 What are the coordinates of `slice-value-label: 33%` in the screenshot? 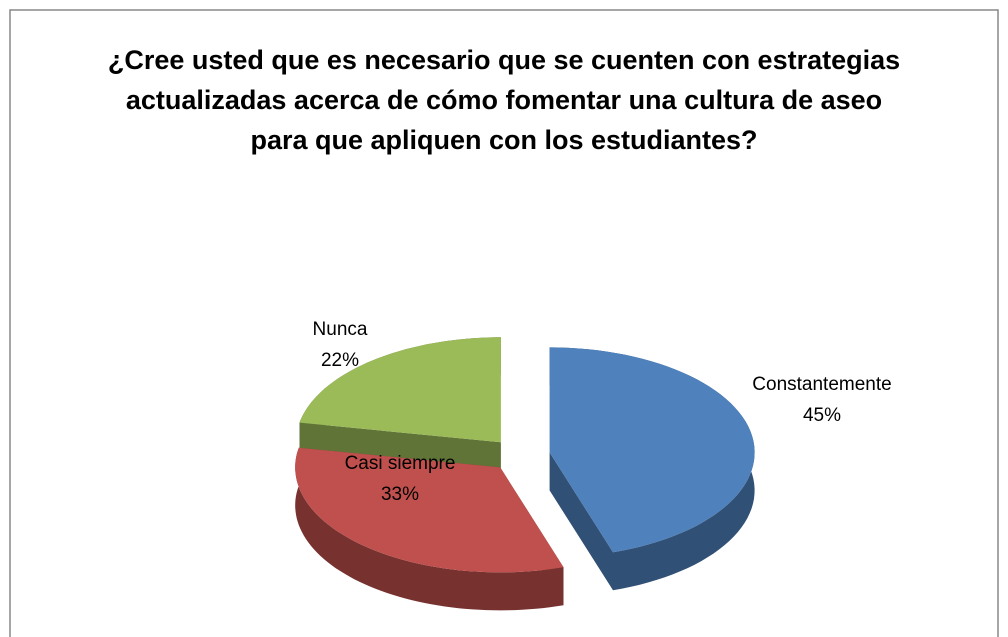 It's located at (400, 494).